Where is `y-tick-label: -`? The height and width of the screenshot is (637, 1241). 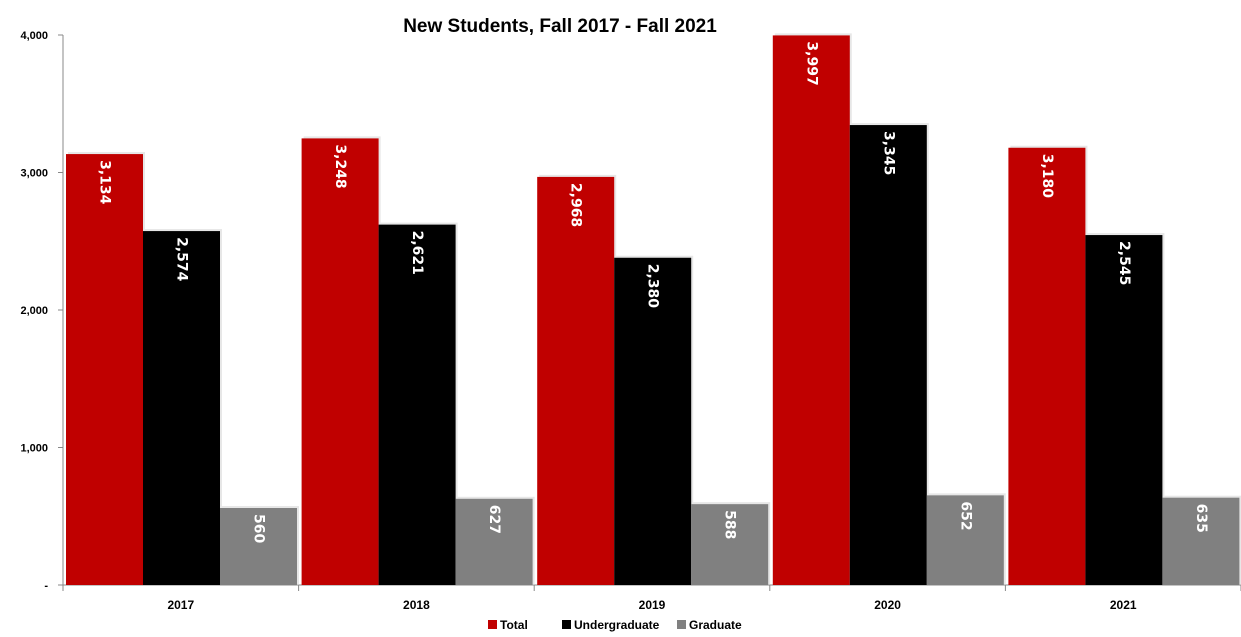
y-tick-label: - is located at coordinates (46, 586).